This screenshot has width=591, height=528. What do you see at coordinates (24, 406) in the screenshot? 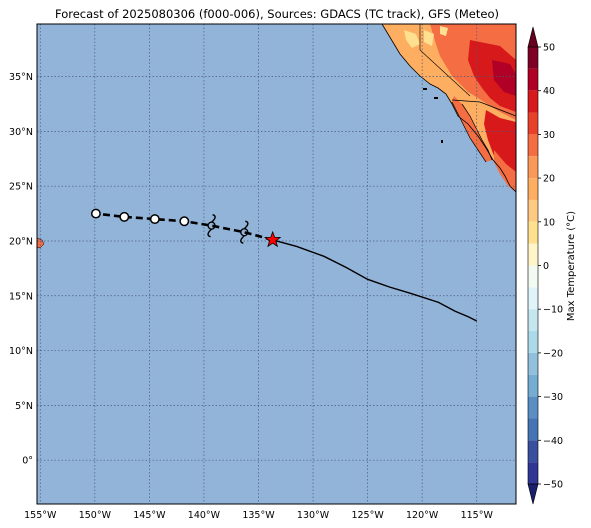
I see `latitude-tick-label: 5°N` at bounding box center [24, 406].